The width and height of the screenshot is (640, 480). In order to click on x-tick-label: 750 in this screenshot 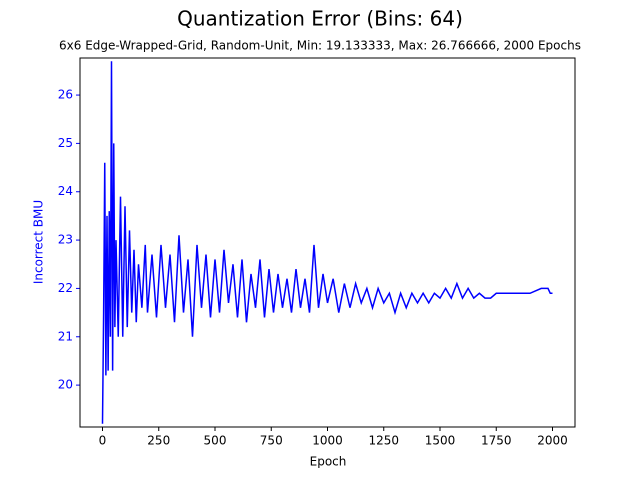, I will do `click(271, 441)`.